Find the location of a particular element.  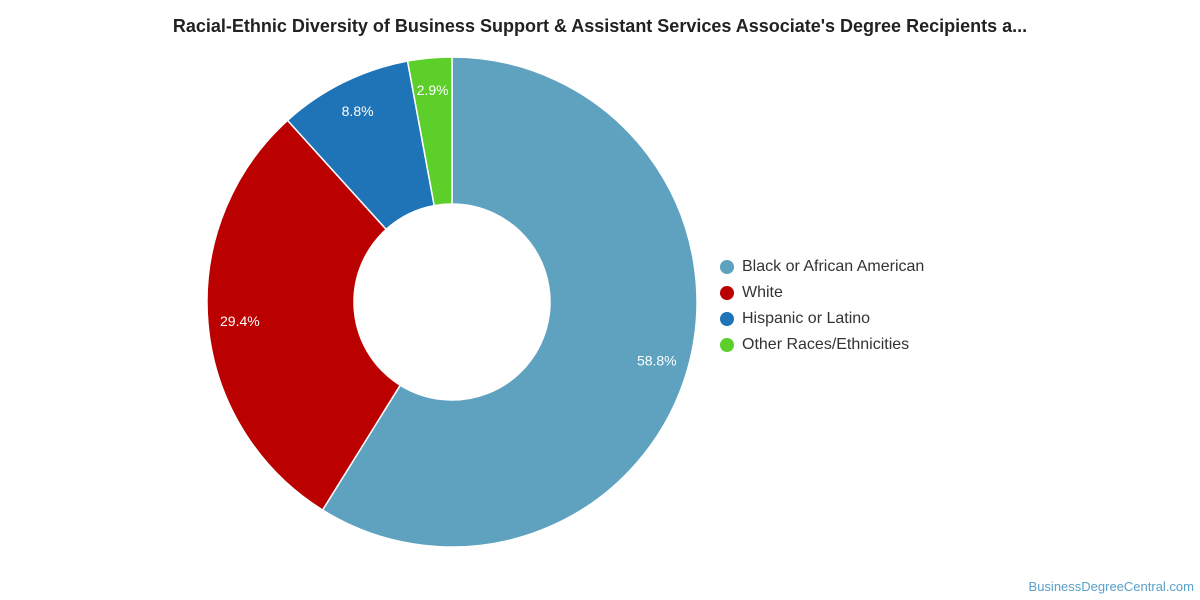

legend-item: Black or African American is located at coordinates (822, 267).